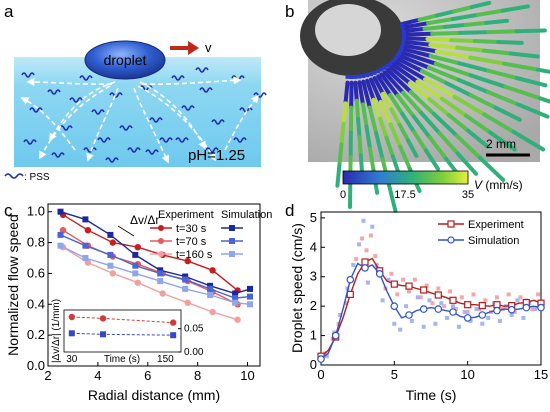  Describe the element at coordinates (468, 195) in the screenshot. I see `colorbar-tick-2: 35` at that location.